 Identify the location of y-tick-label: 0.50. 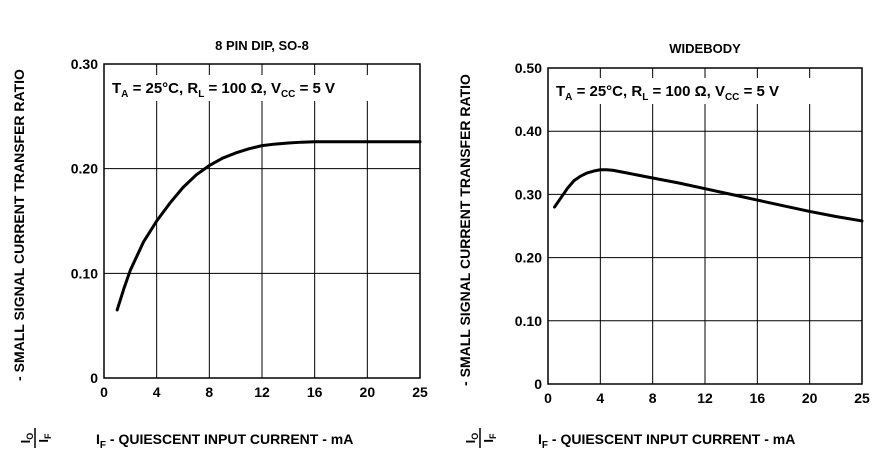
(528, 68).